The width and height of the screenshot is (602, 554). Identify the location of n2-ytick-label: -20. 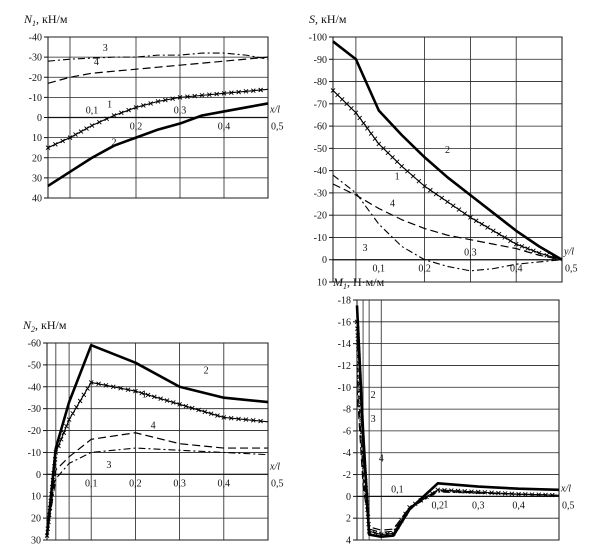
(34, 431).